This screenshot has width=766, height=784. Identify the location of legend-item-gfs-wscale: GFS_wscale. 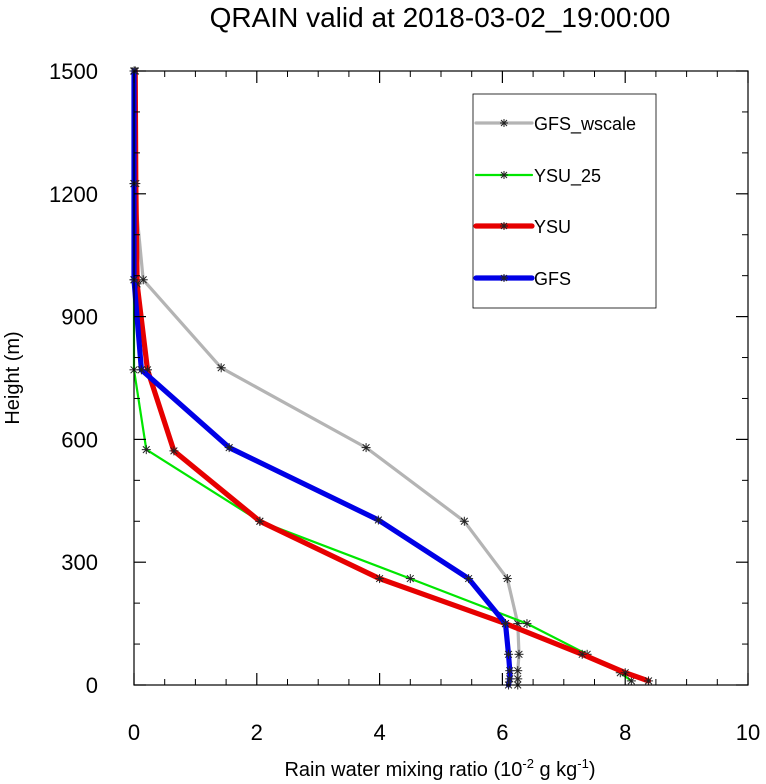
(555, 124).